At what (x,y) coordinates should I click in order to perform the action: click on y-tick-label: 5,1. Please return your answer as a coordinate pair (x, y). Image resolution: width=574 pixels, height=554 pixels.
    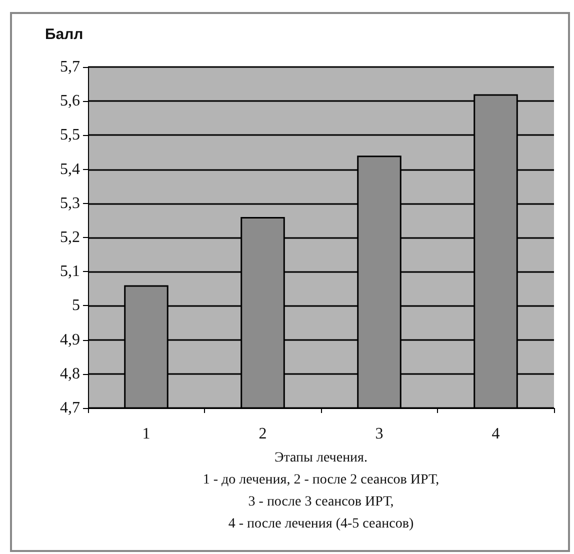
    Looking at the image, I should click on (70, 271).